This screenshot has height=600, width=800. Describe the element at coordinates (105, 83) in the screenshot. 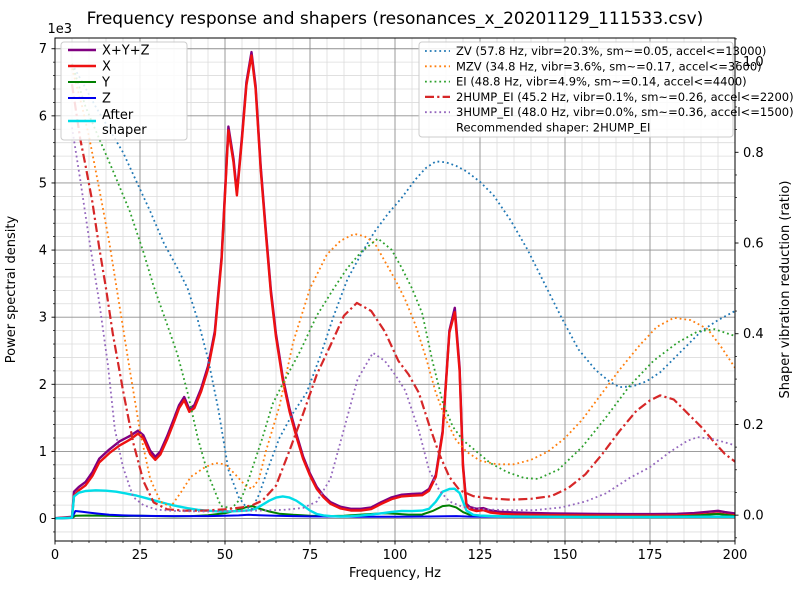

I see `legend-label: Y` at that location.